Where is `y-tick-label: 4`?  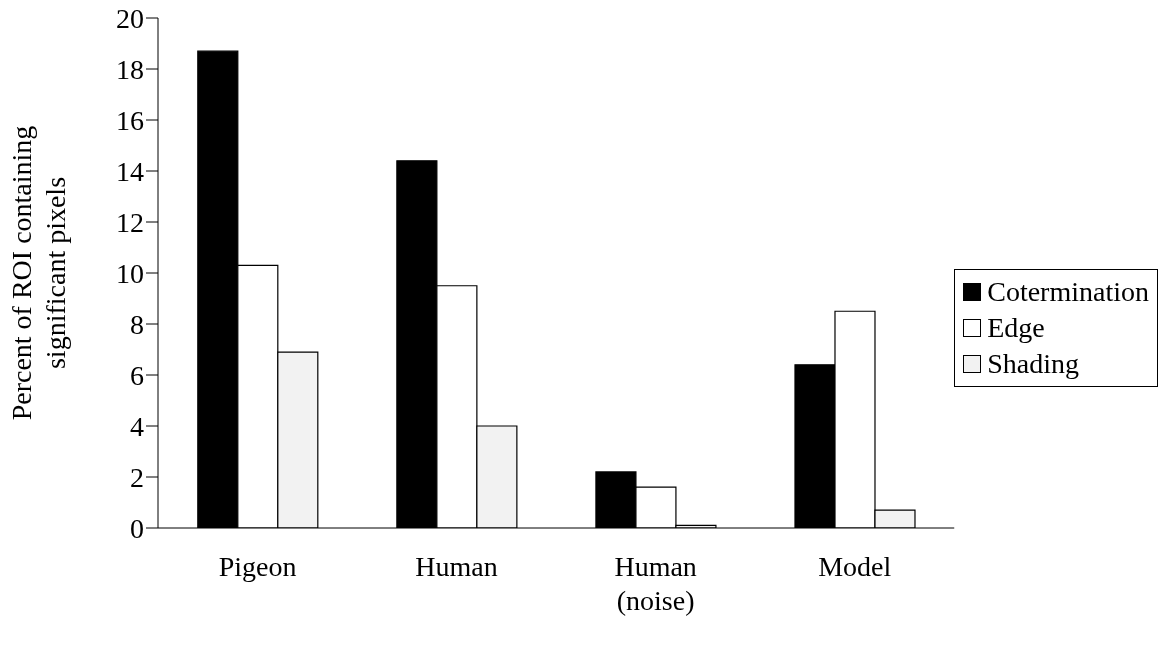 y-tick-label: 4 is located at coordinates (137, 426).